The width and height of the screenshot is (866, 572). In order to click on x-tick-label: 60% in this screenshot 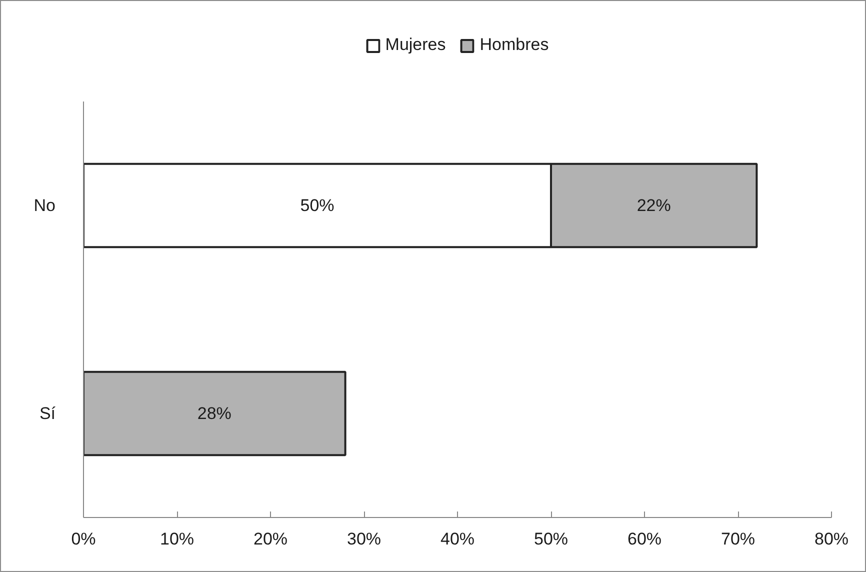, I will do `click(644, 539)`.